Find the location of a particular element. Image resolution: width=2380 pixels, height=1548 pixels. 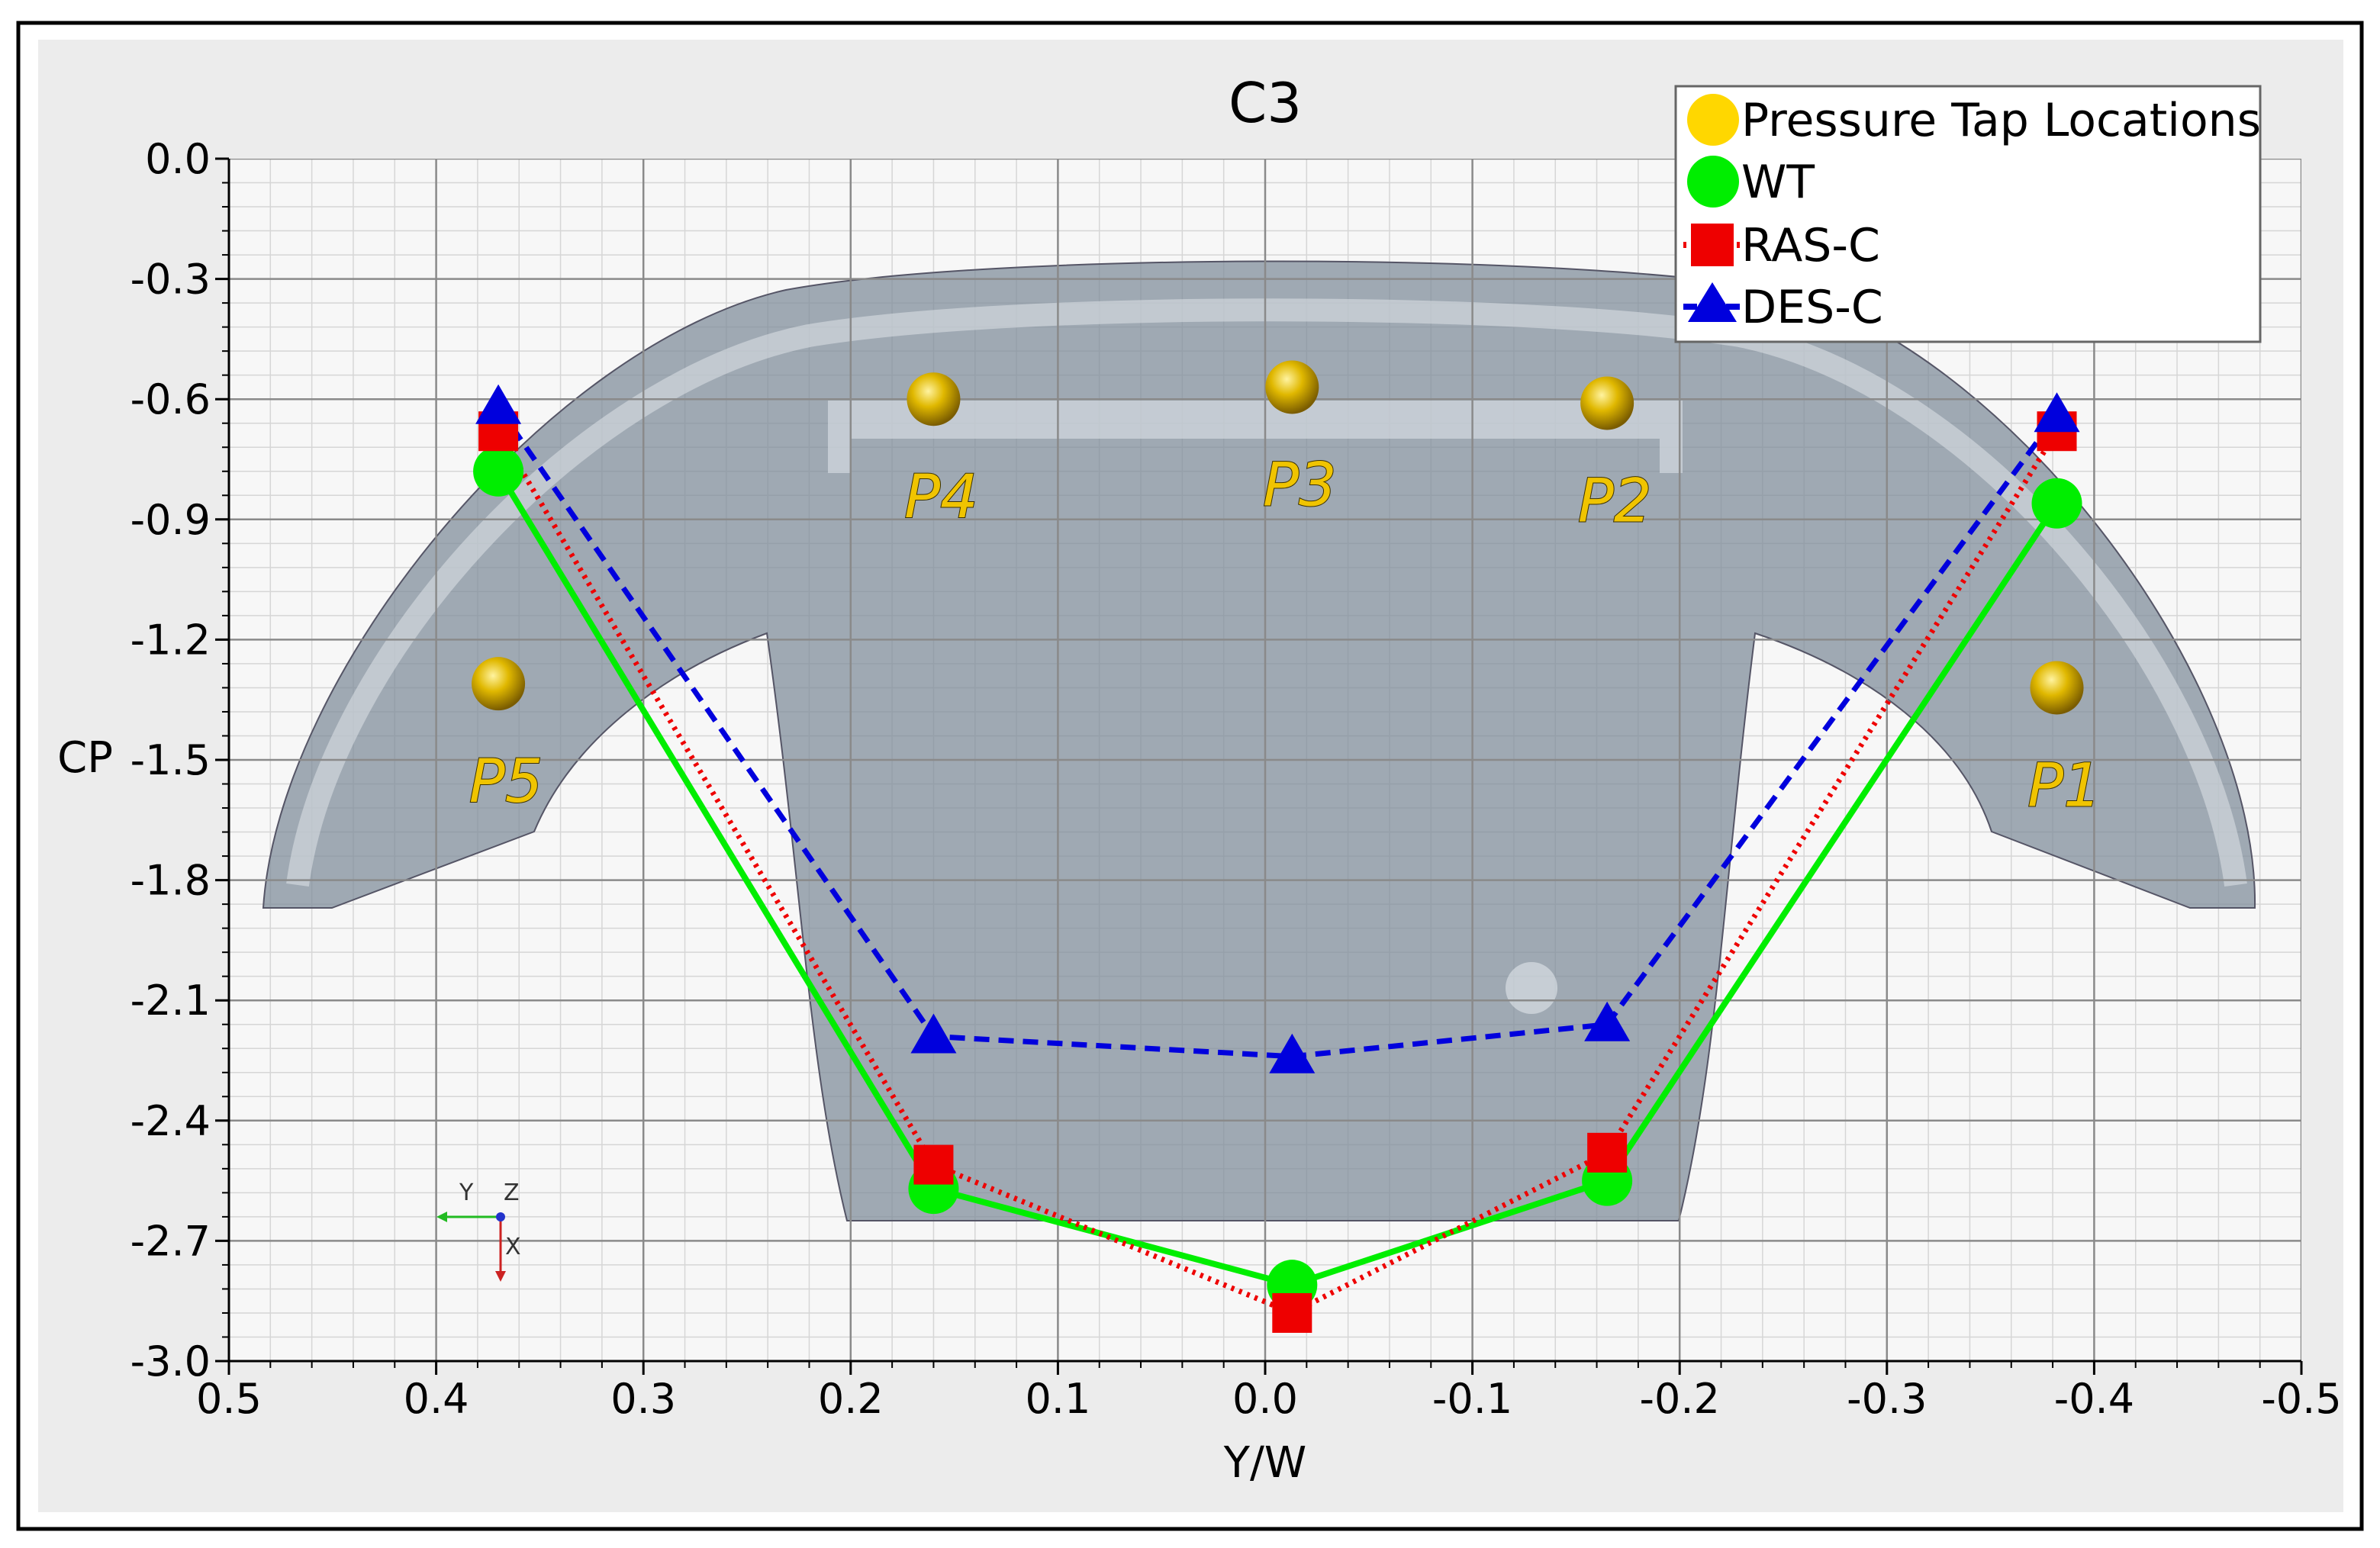

y-tick-label: -2.1 is located at coordinates (170, 1001).